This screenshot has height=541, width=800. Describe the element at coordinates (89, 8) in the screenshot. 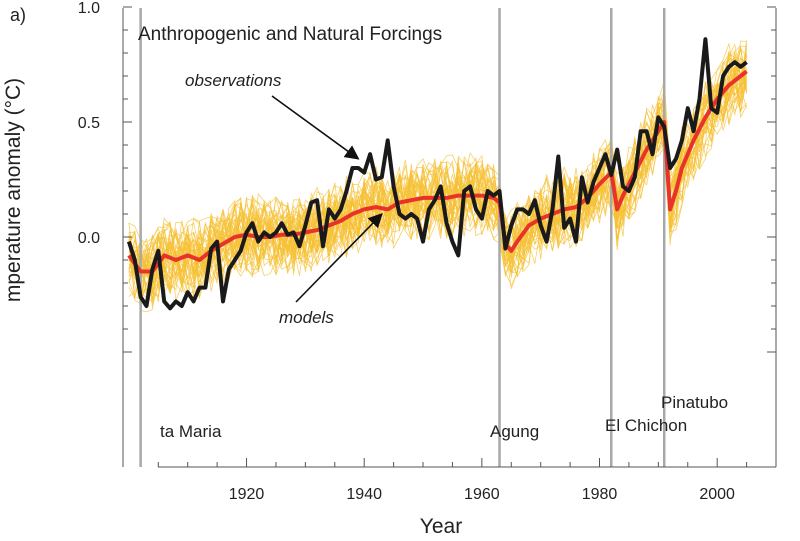

I see `y-tick-label: 1.0` at that location.